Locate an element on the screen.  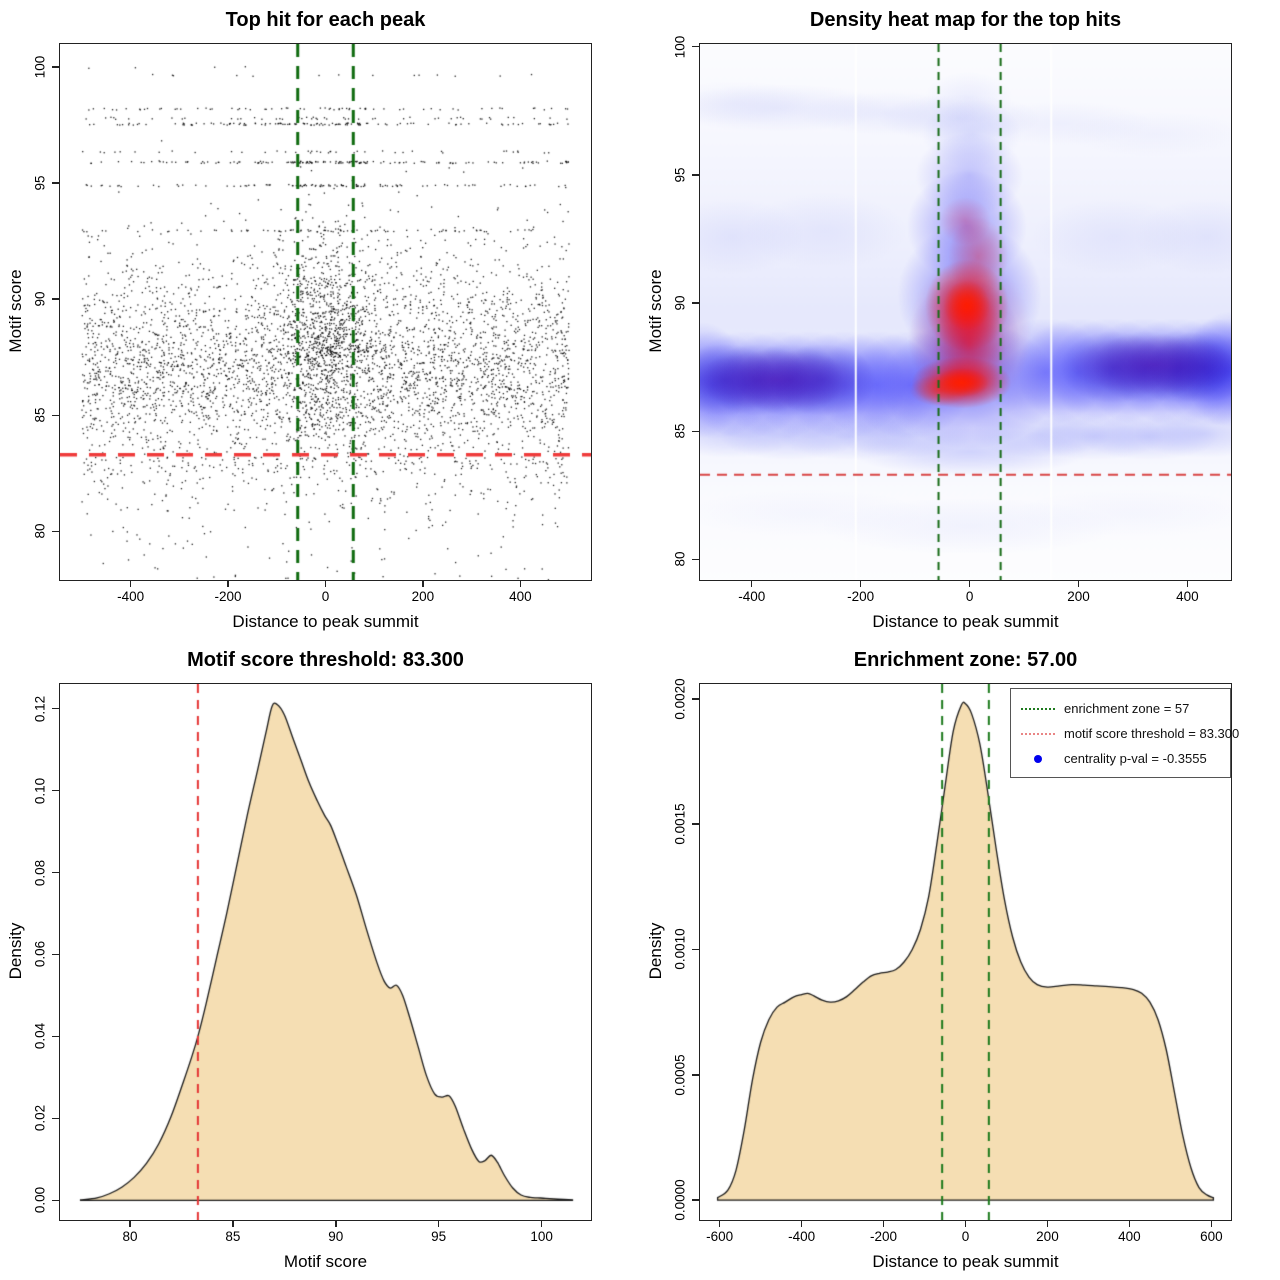
y-tick-label: 0.0005 is located at coordinates (680, 1075).